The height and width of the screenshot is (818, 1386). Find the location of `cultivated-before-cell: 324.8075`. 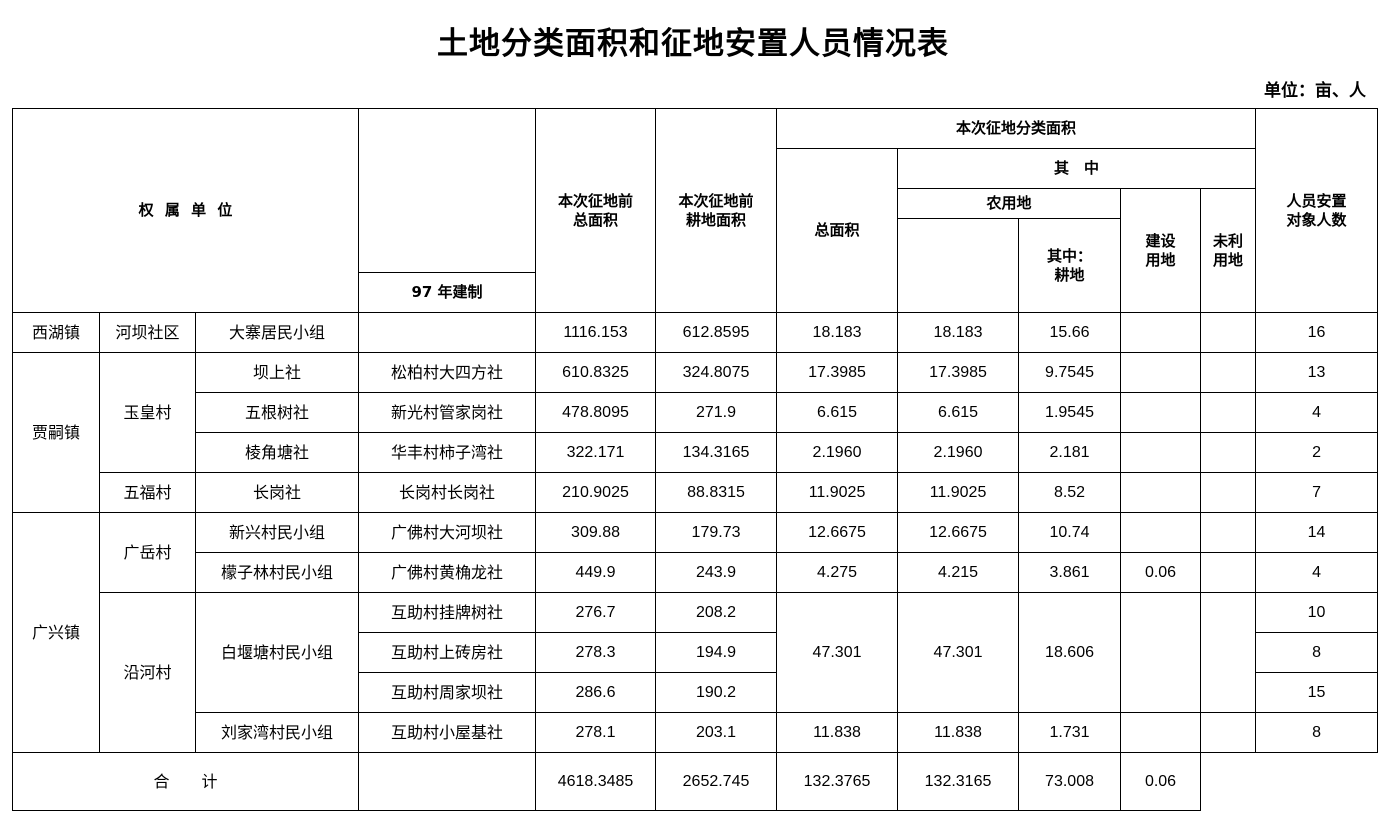

cultivated-before-cell: 324.8075 is located at coordinates (716, 372).